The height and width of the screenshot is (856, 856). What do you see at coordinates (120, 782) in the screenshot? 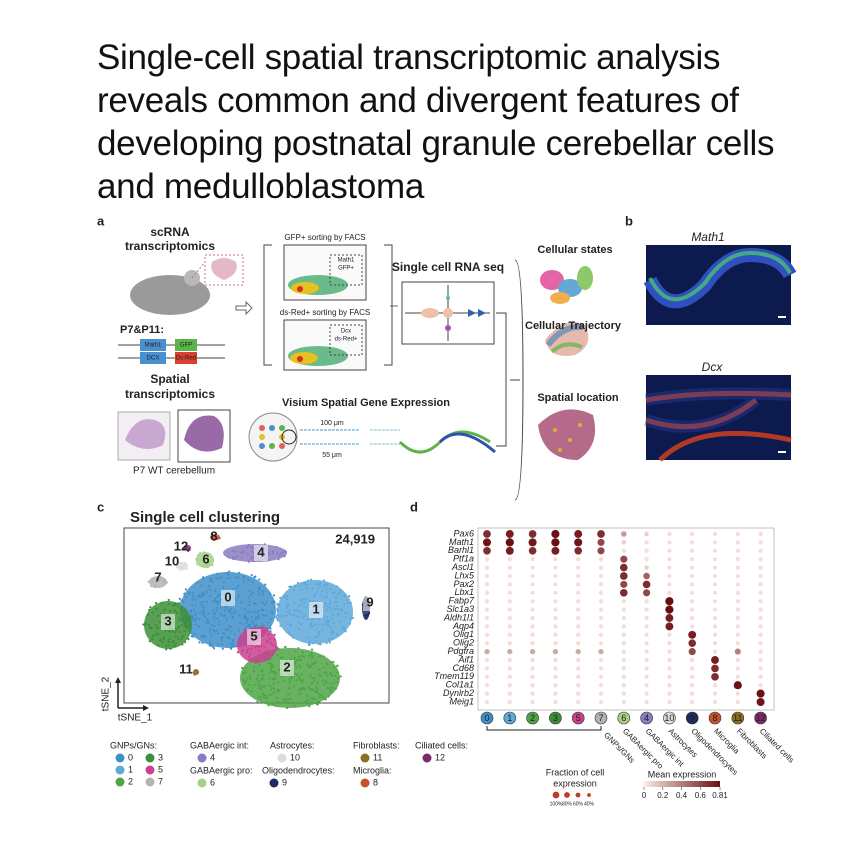
I see `legend-swatch` at bounding box center [120, 782].